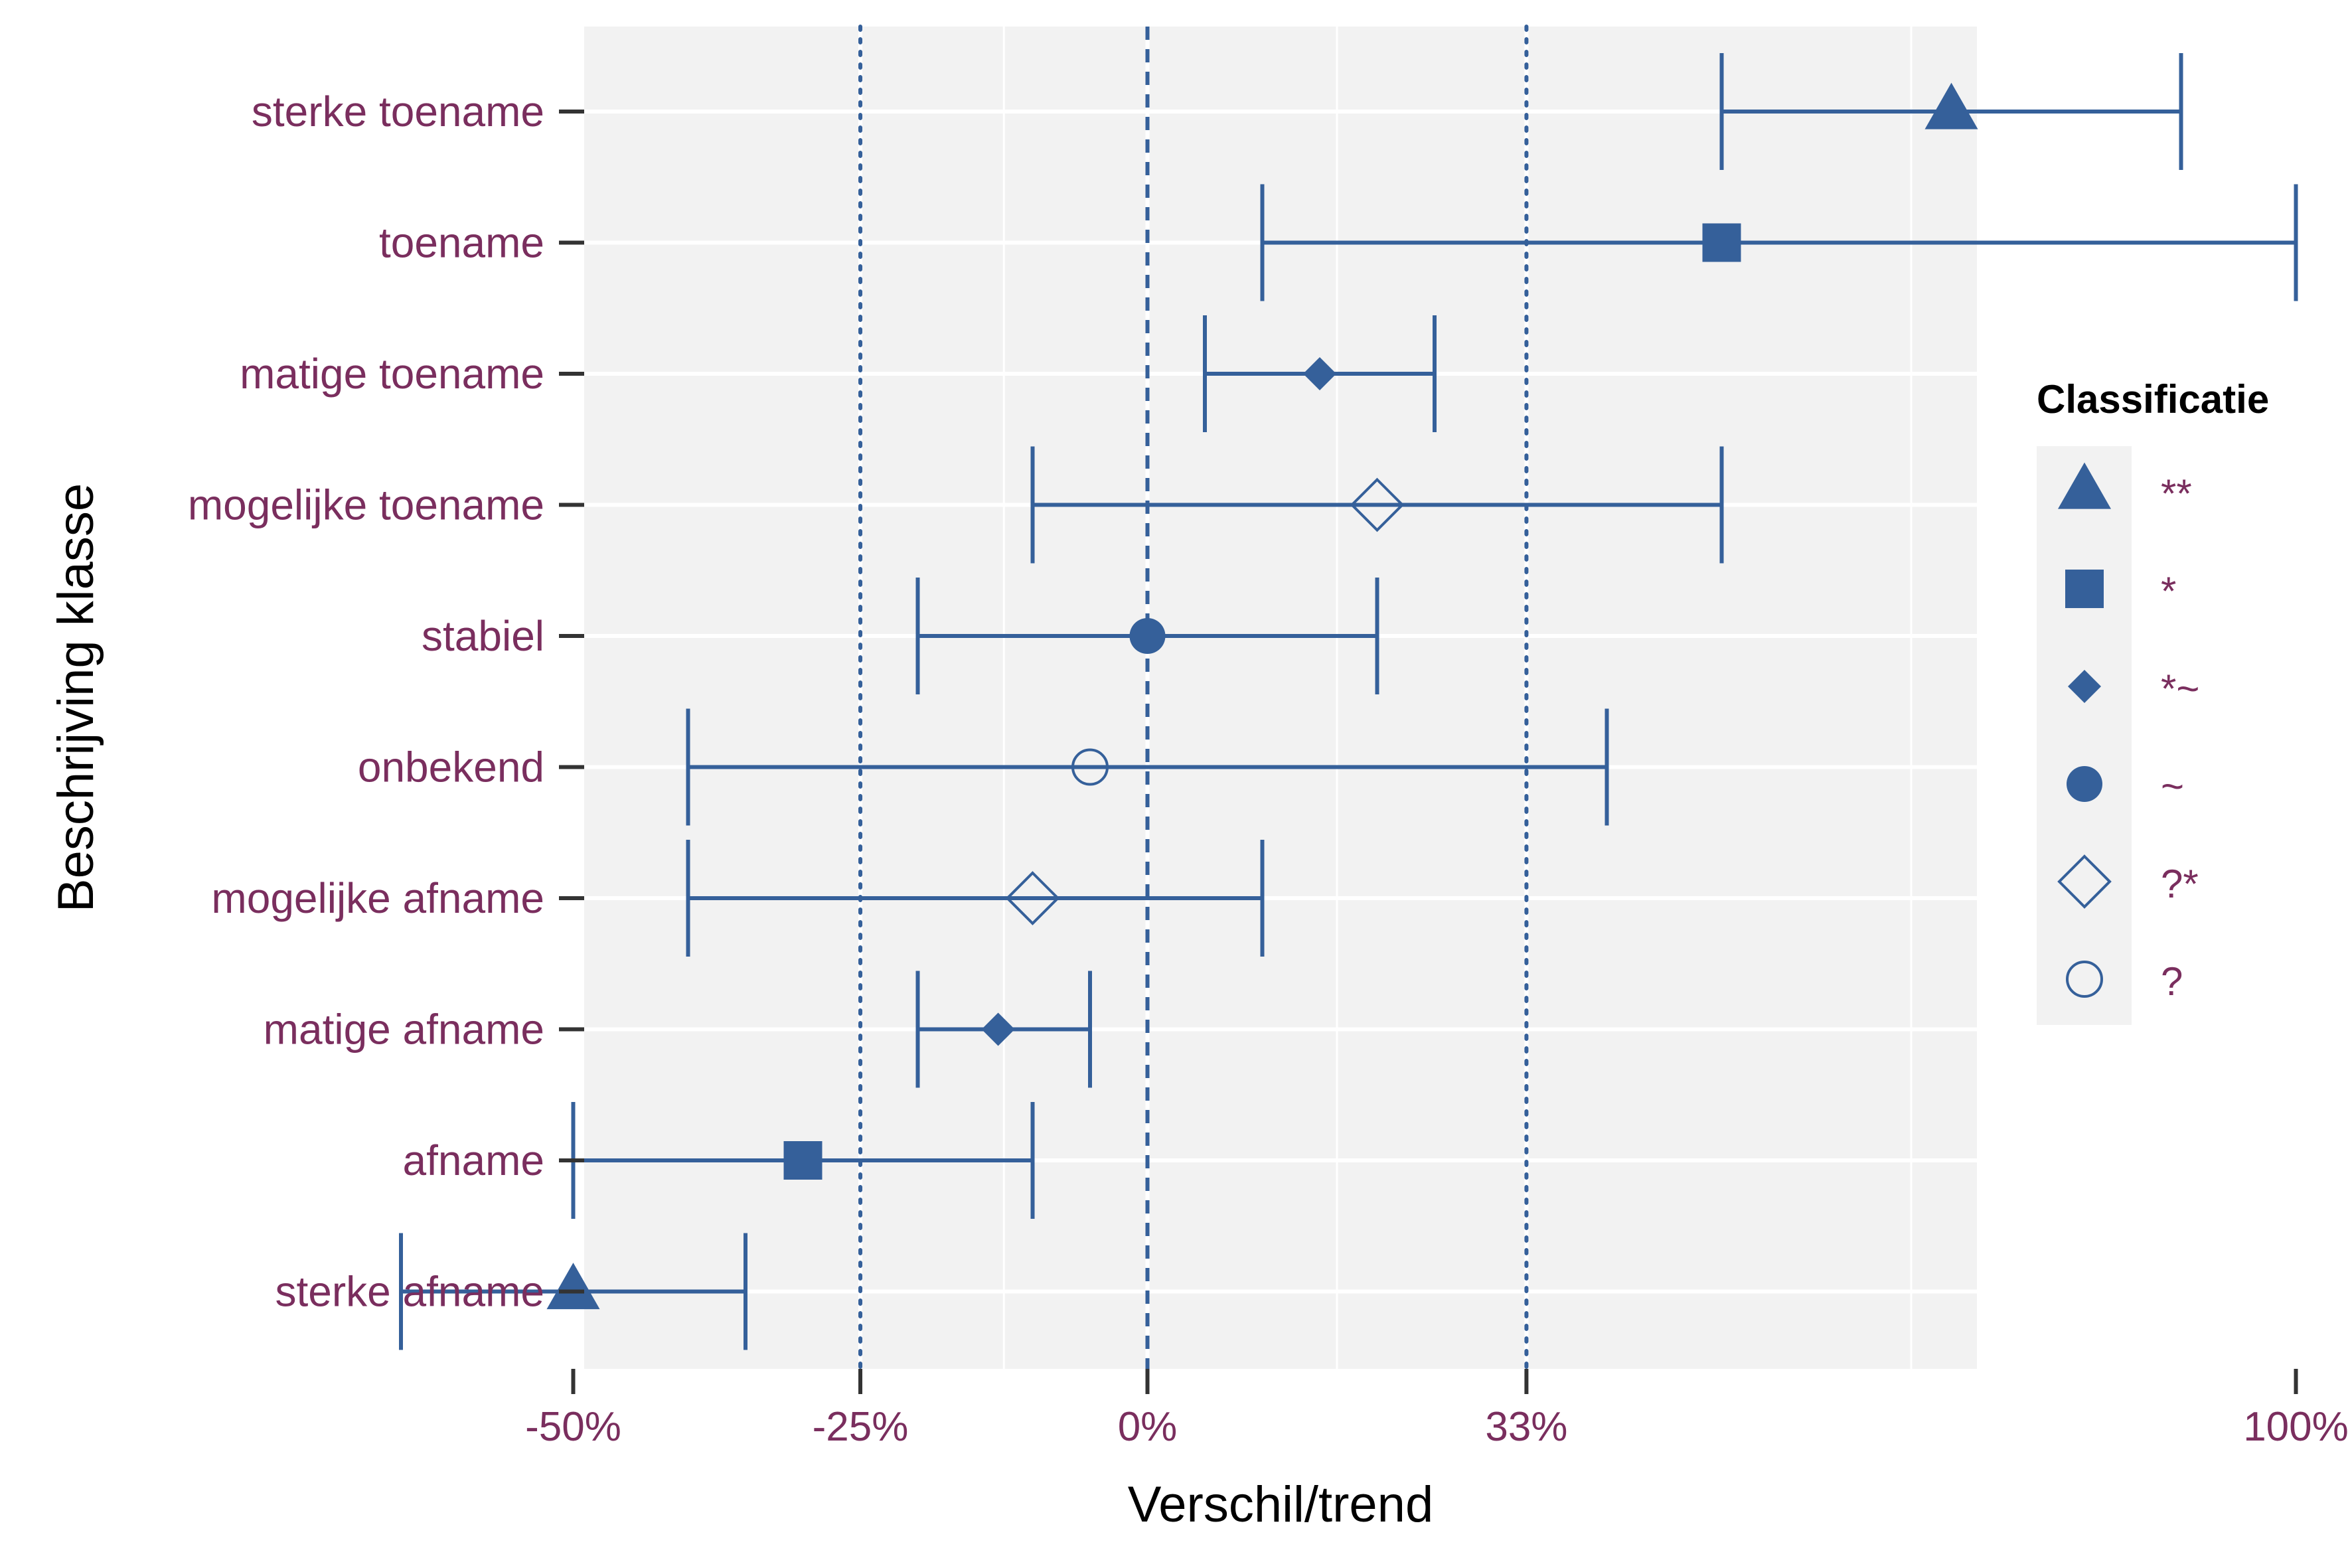 Image resolution: width=2352 pixels, height=1568 pixels. I want to click on legend-item-label: ?, so click(2172, 981).